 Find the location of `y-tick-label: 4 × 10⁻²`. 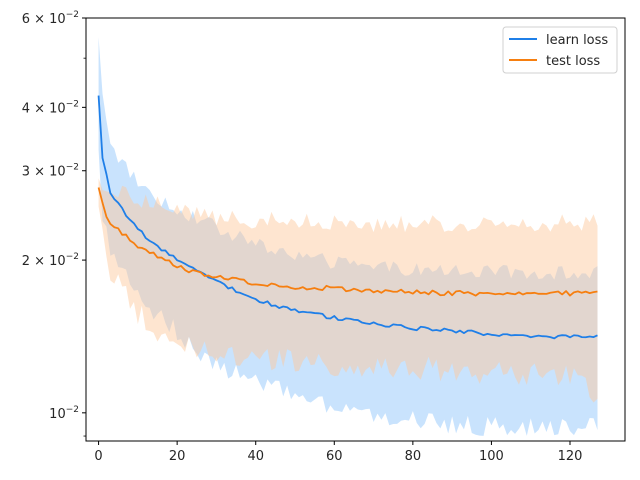

y-tick-label: 4 × 10⁻² is located at coordinates (50, 107).